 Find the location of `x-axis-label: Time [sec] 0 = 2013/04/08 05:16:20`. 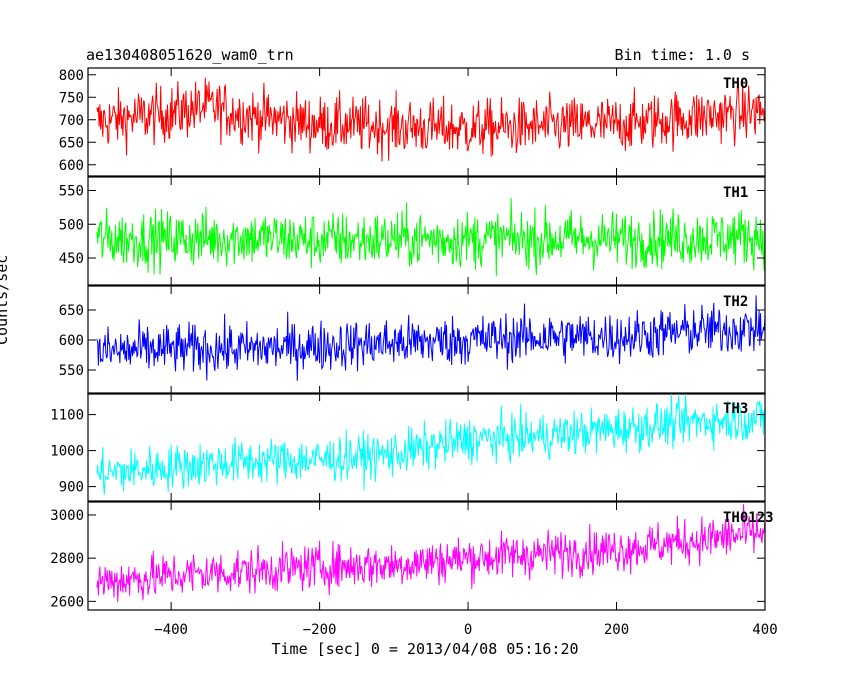

x-axis-label: Time [sec] 0 = 2013/04/08 05:16:20 is located at coordinates (425, 649).